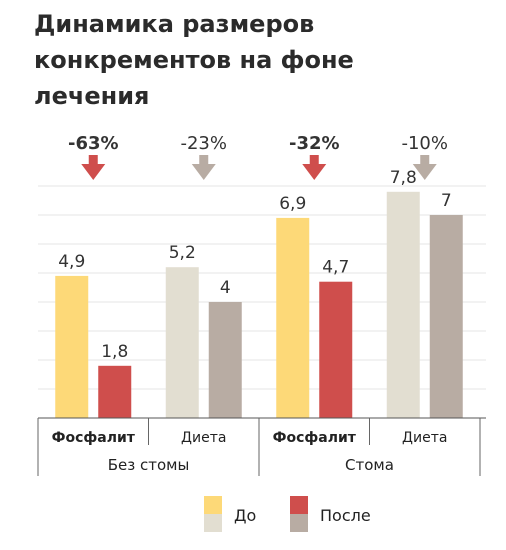 Image resolution: width=506 pixels, height=550 pixels. What do you see at coordinates (292, 204) in the screenshot?
I see `data-label: 6,9` at bounding box center [292, 204].